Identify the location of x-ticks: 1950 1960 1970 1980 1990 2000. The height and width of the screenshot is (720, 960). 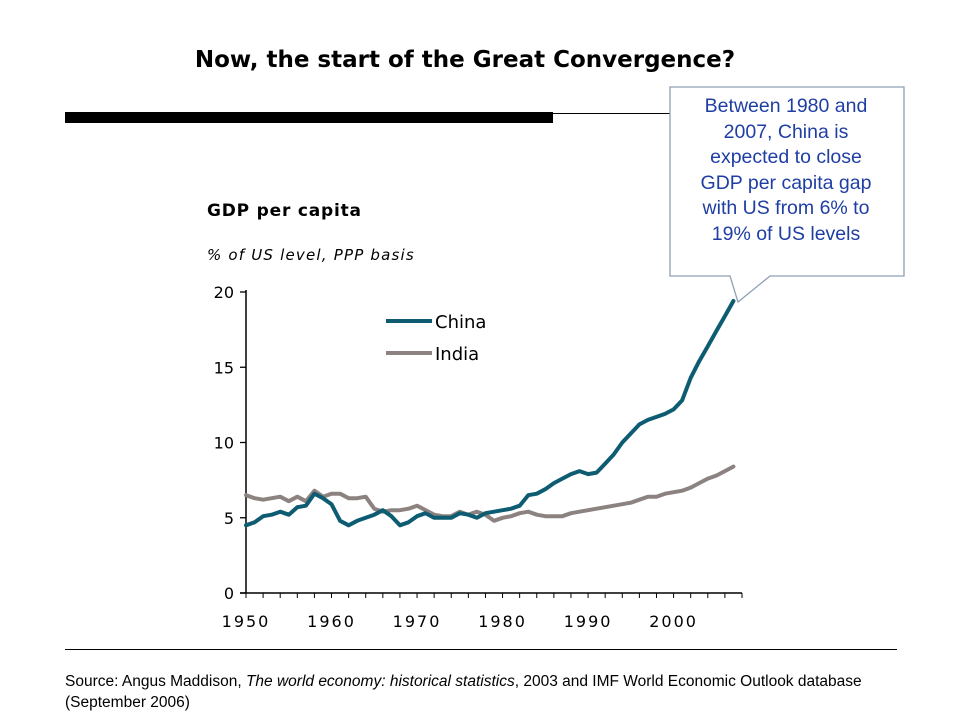
(482, 612).